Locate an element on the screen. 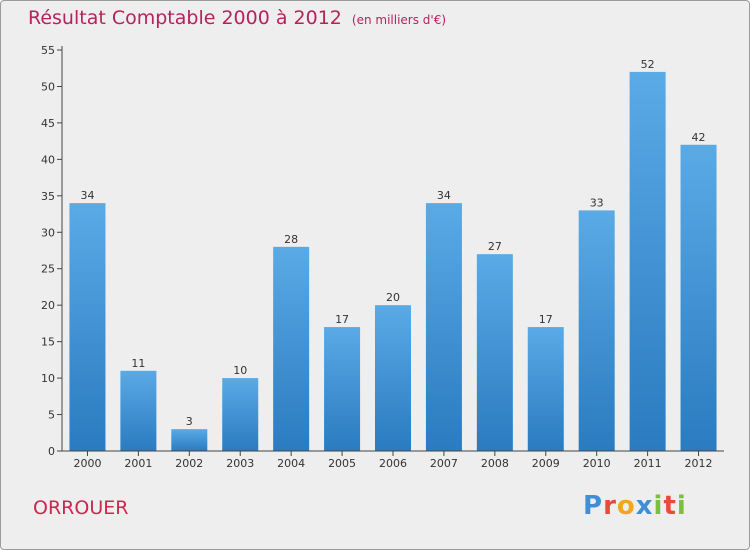 Image resolution: width=750 pixels, height=550 pixels. bar-2001 is located at coordinates (138, 410).